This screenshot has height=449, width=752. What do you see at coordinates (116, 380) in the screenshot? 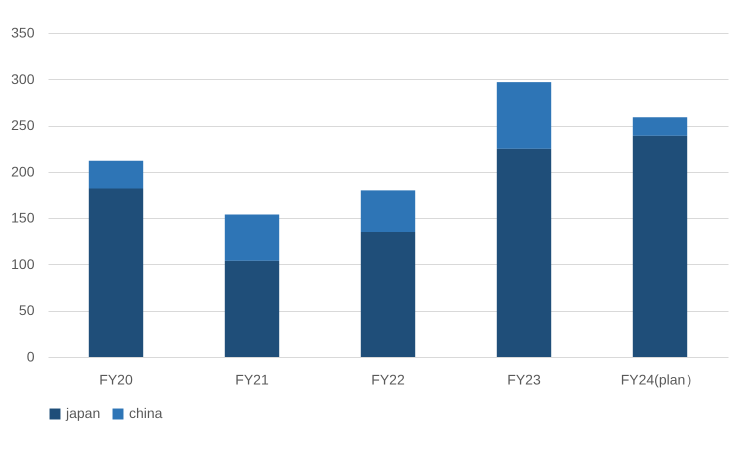
I see `x-tick-label: FY20` at bounding box center [116, 380].